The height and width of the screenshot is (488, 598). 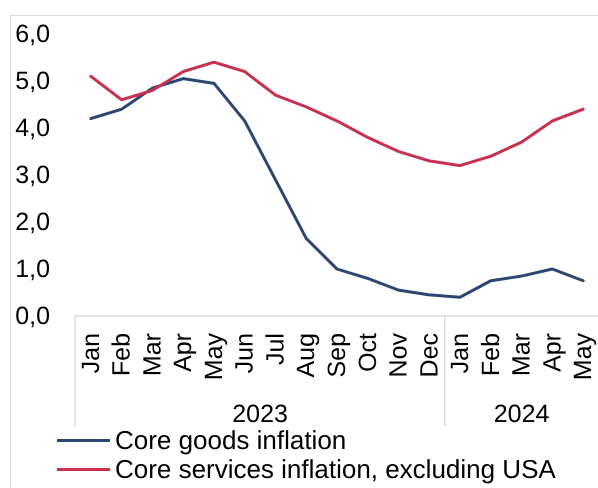 What do you see at coordinates (32, 316) in the screenshot?
I see `y-tick-label: 0,0` at bounding box center [32, 316].